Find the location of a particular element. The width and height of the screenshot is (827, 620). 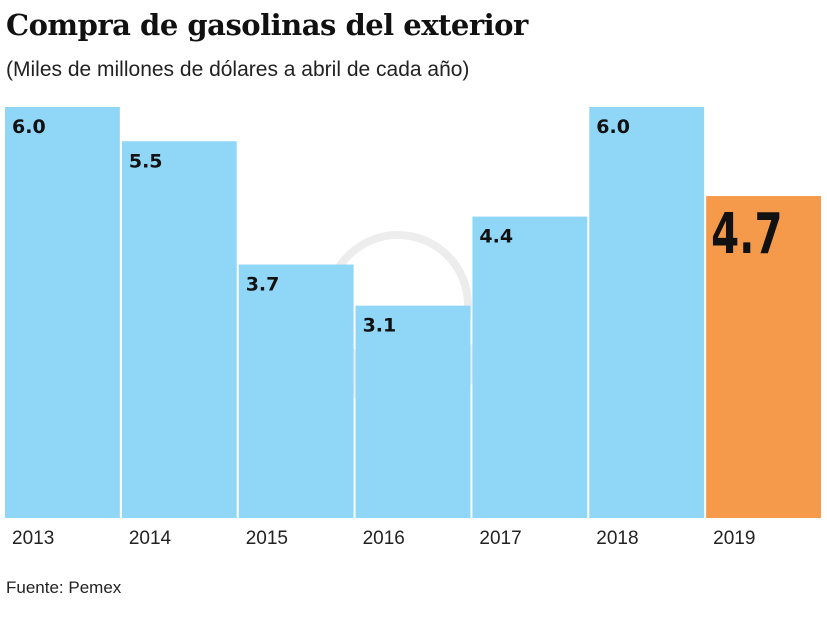

x-tick-label: 2017 is located at coordinates (500, 538).